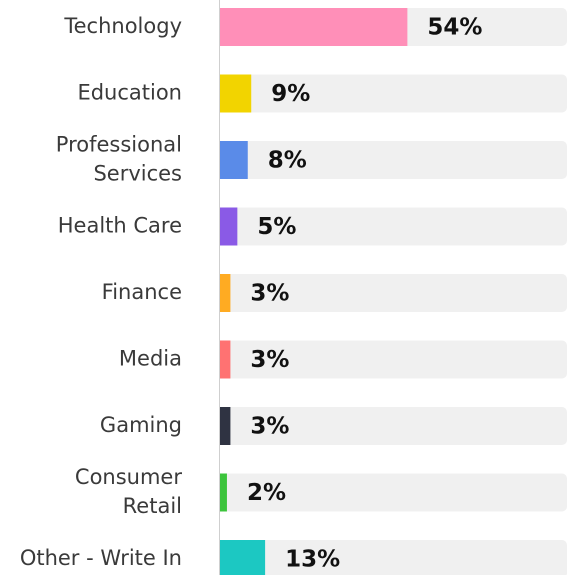  What do you see at coordinates (266, 493) in the screenshot?
I see `value-label: 2%` at bounding box center [266, 493].